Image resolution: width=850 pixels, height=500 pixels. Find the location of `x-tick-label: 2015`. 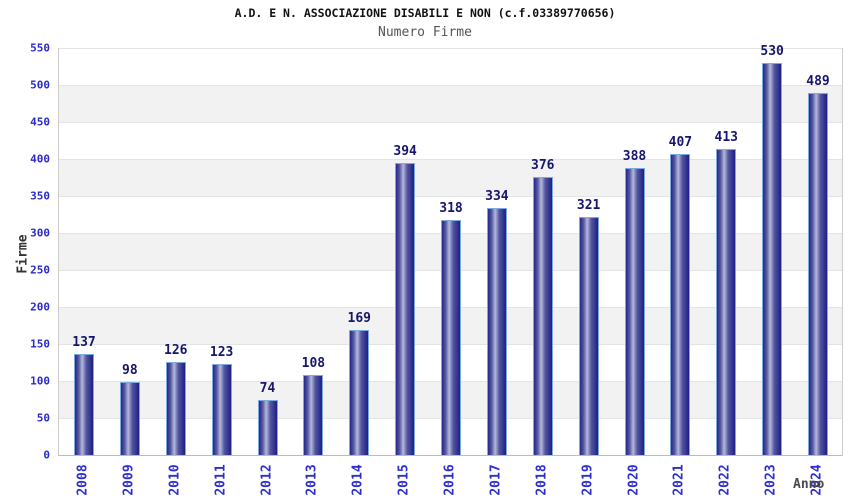

x-tick-label: 2015 is located at coordinates (404, 480).